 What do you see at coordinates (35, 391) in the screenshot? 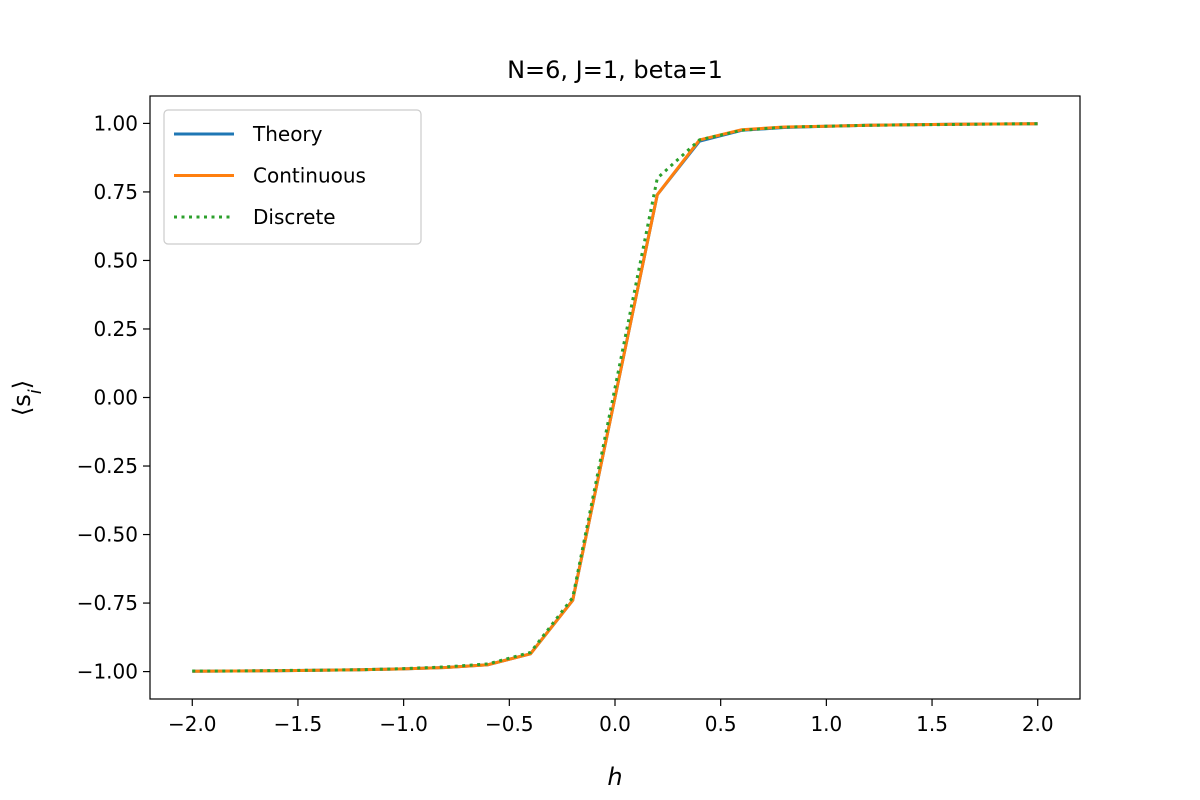
I see `y-axis-label-subscript: i` at bounding box center [35, 391].